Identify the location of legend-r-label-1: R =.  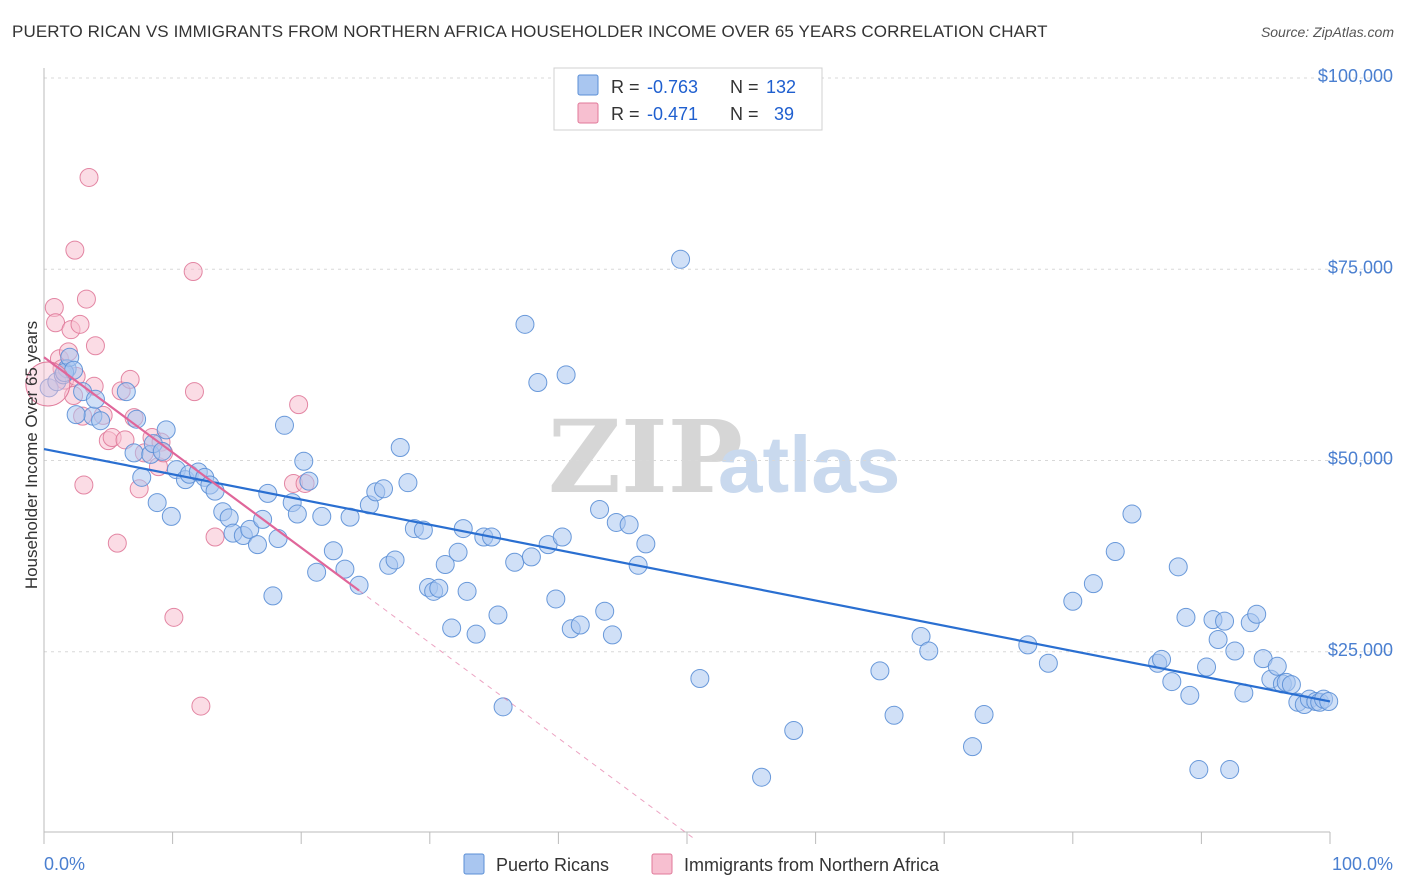
(625, 87).